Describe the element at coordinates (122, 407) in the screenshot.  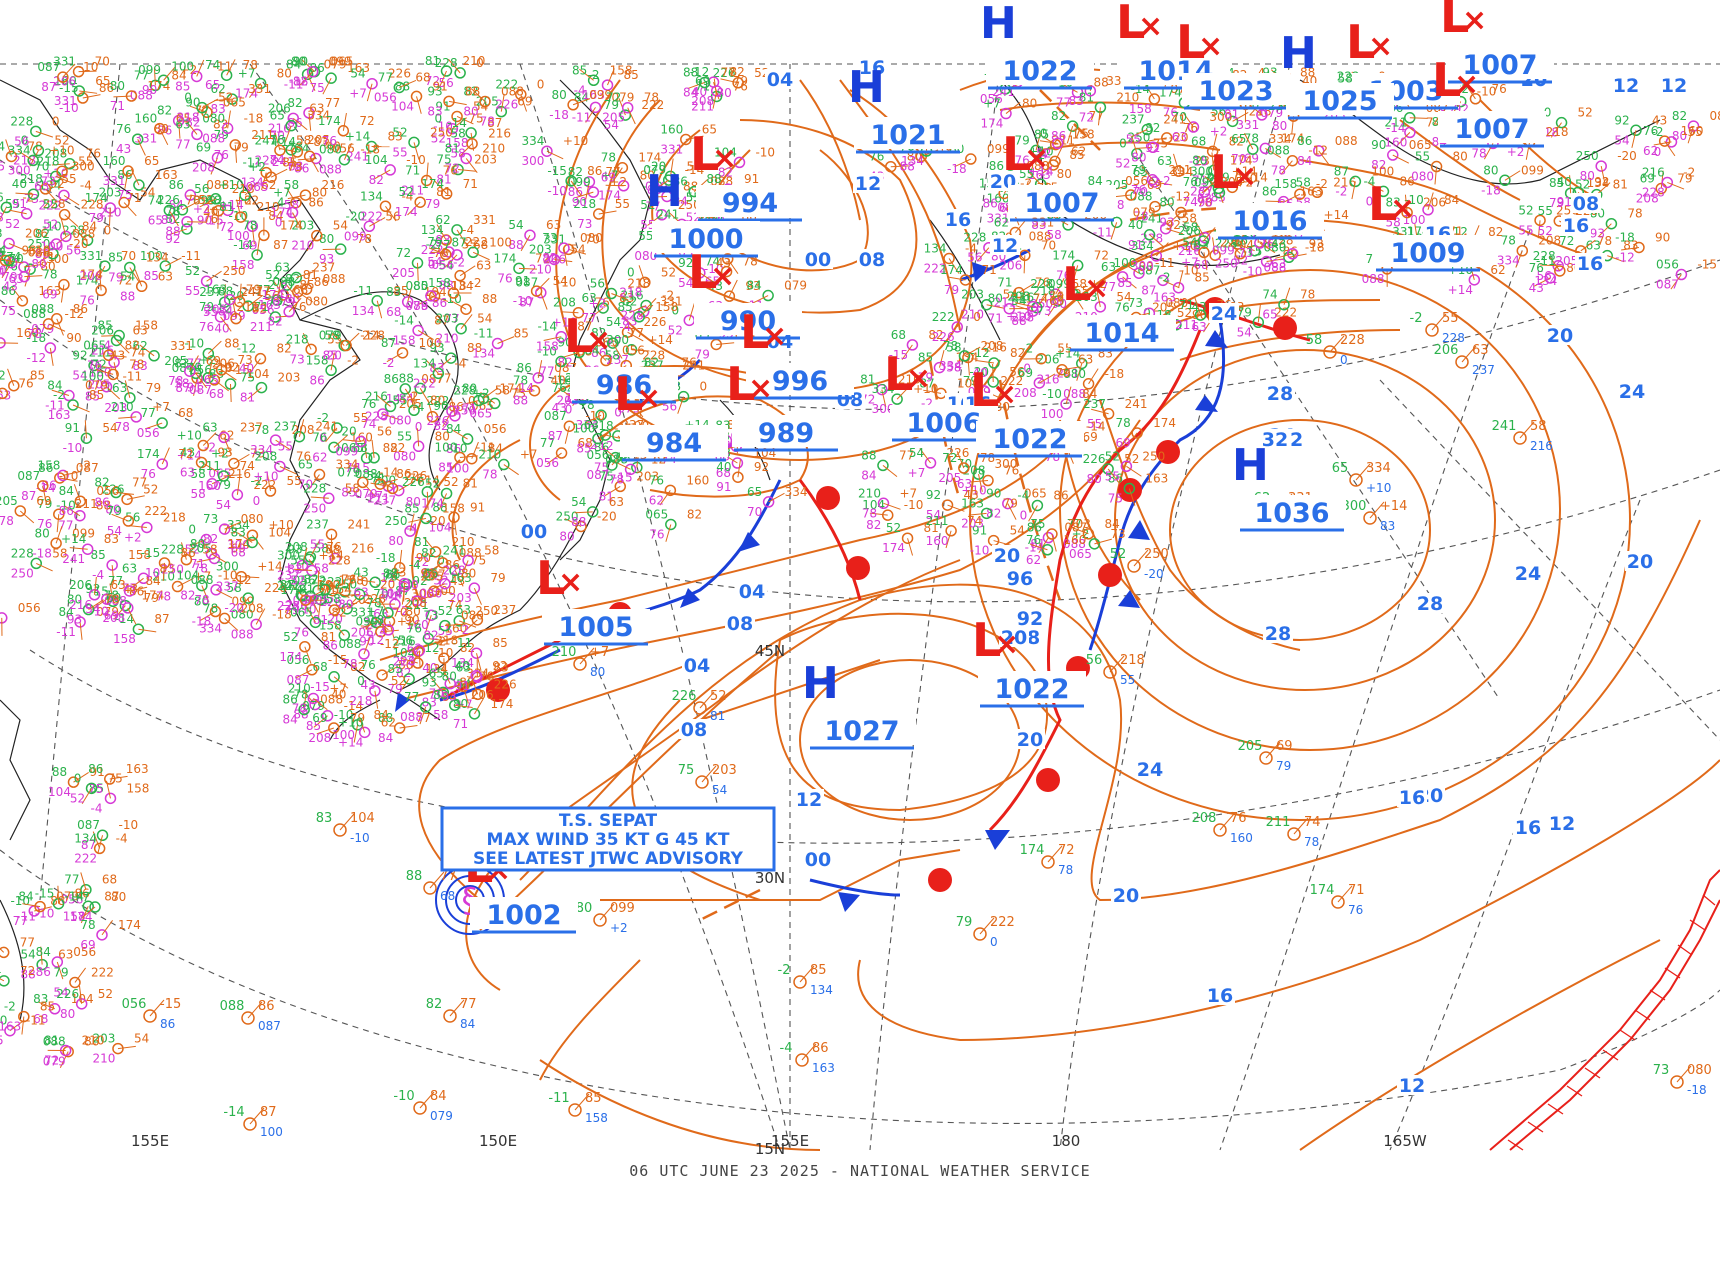
I see `station-temp: 210` at that location.